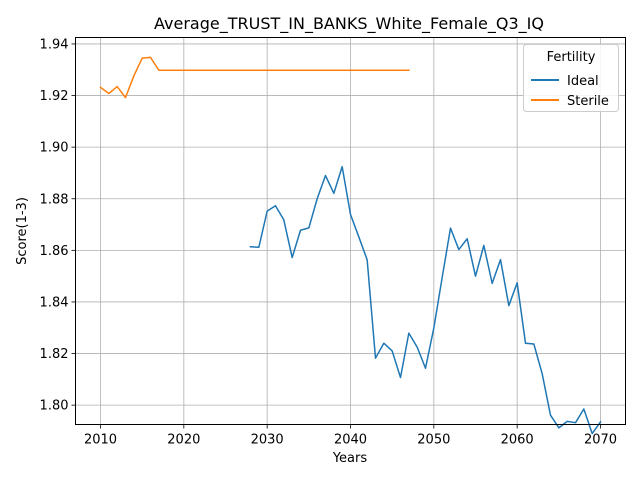 This screenshot has height=480, width=640. What do you see at coordinates (571, 57) in the screenshot?
I see `legend-title: Fertility` at bounding box center [571, 57].